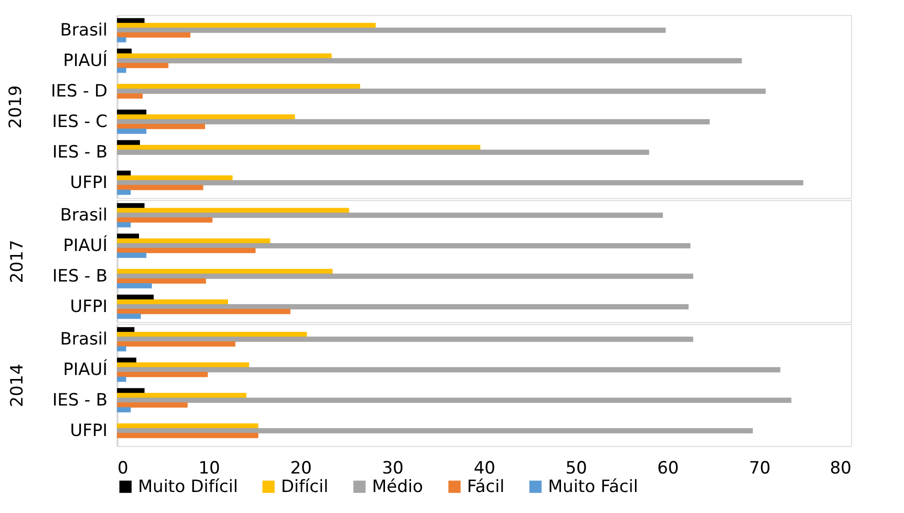  Describe the element at coordinates (576, 468) in the screenshot. I see `x-tick-label: 50` at that location.